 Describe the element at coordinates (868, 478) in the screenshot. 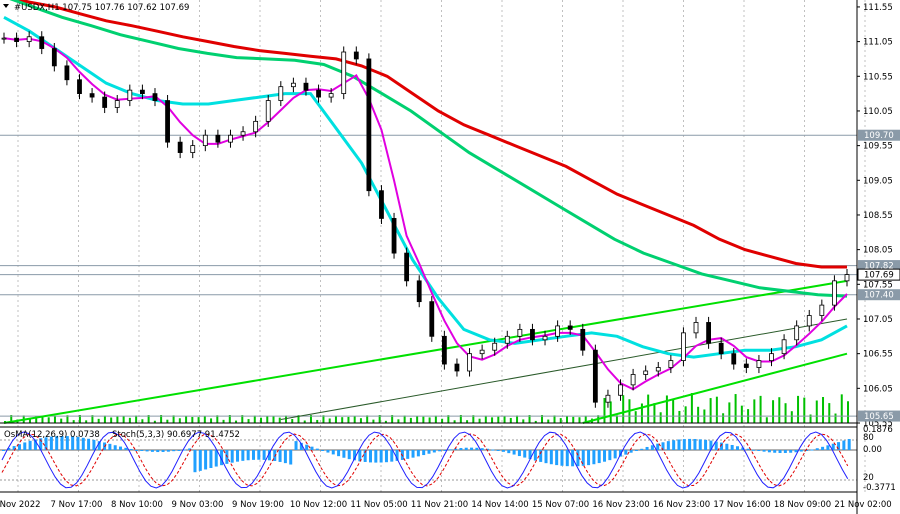

I see `osc-tick-label: 20` at that location.